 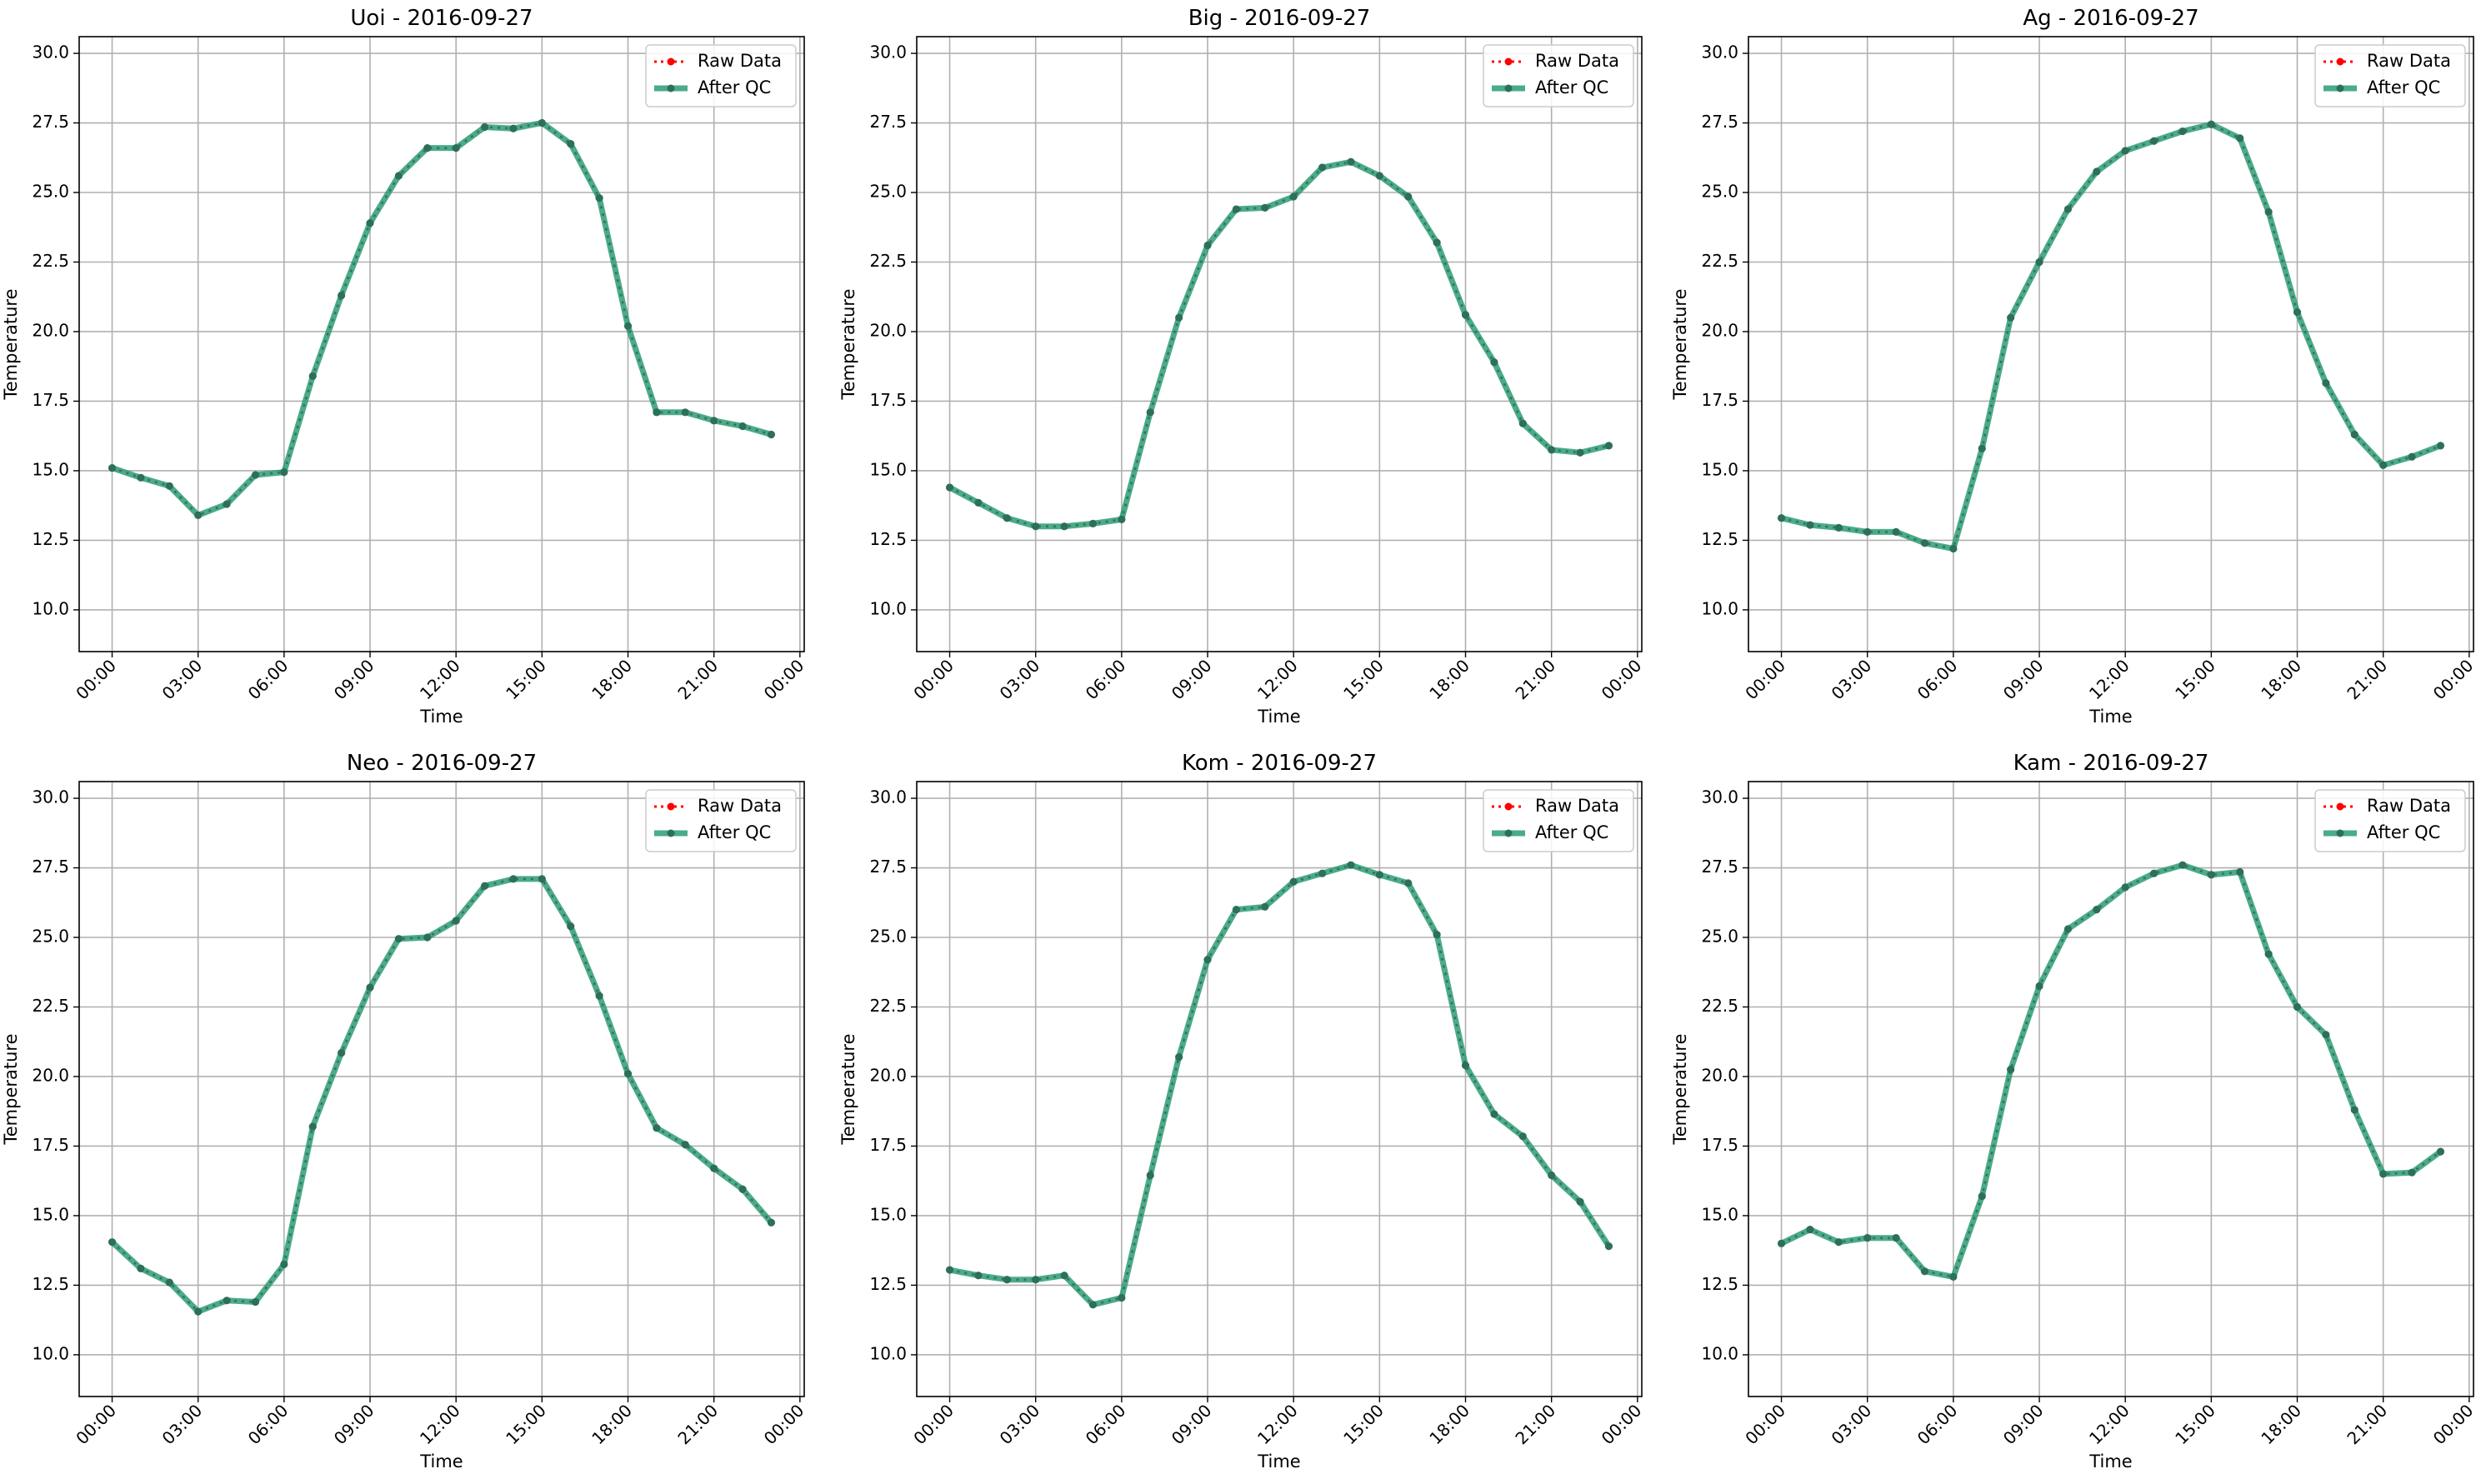 I want to click on subplot-title: Kam - 2016-09-27, so click(x=2111, y=764).